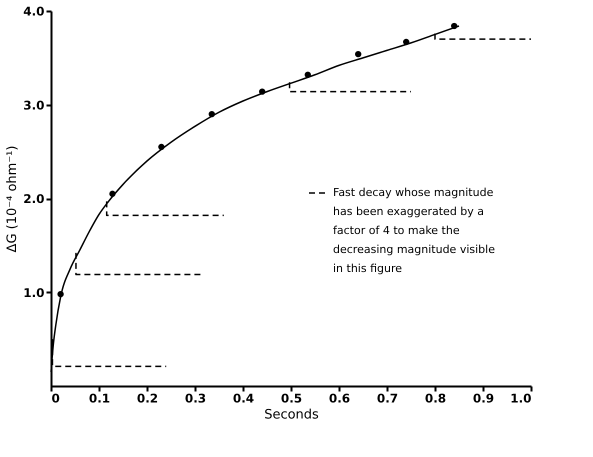 This screenshot has width=593, height=457. Describe the element at coordinates (33, 293) in the screenshot. I see `y-tick-label: 1.0` at that location.